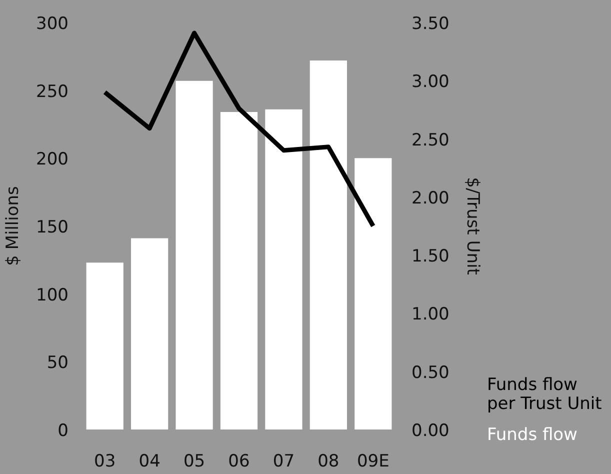 This screenshot has width=611, height=474. Describe the element at coordinates (431, 431) in the screenshot. I see `y2-tick-label: 0.00` at that location.